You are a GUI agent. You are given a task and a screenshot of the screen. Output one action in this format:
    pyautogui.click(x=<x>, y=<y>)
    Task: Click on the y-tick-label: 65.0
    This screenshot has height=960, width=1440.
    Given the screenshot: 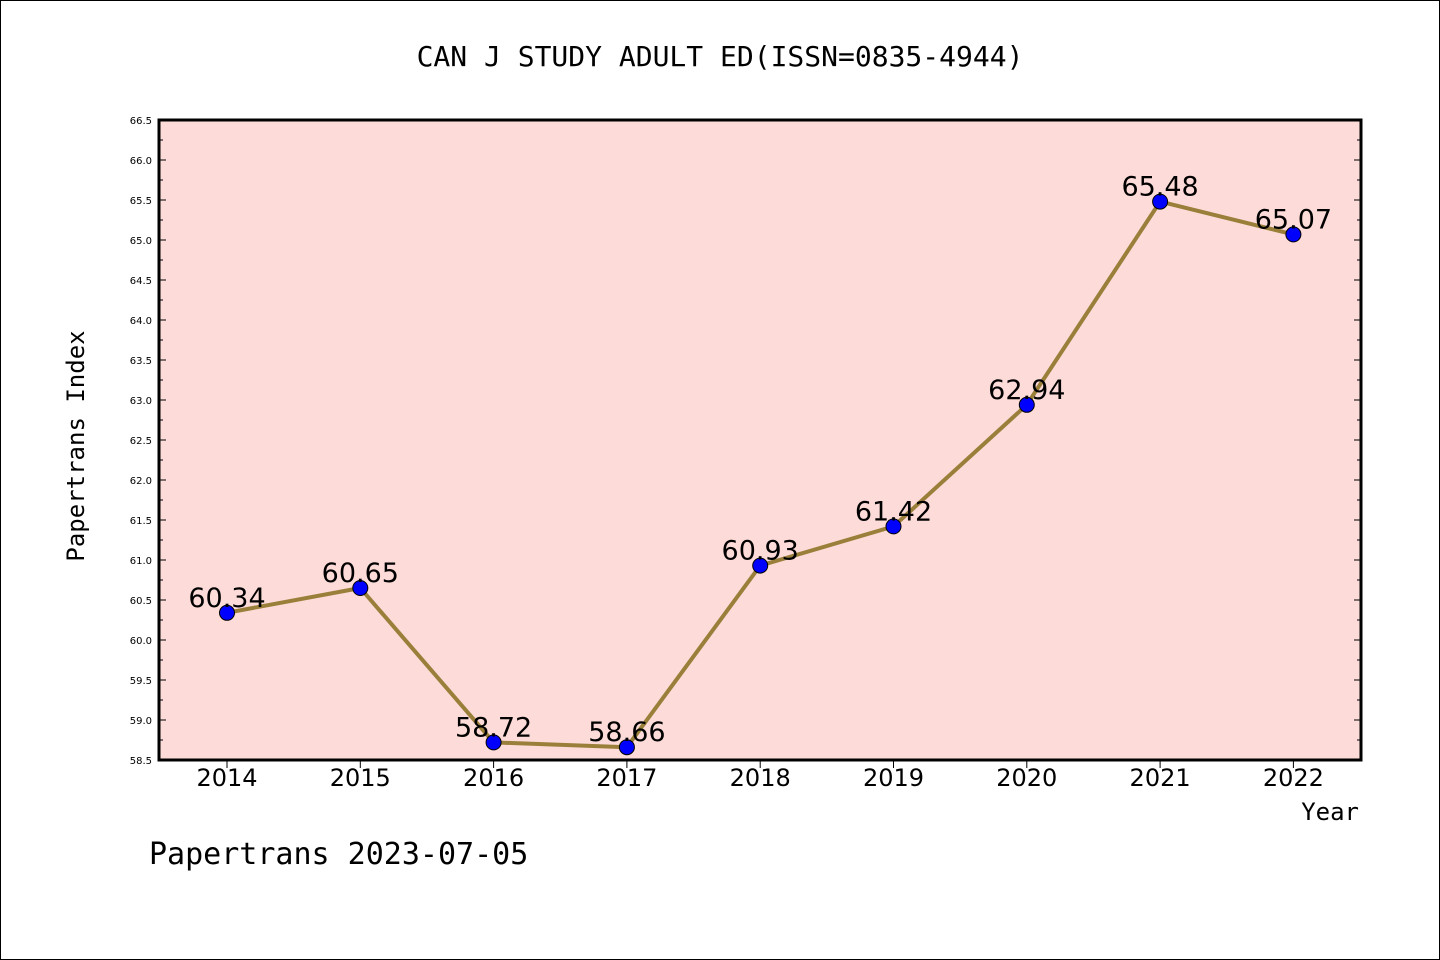 What is the action you would take?
    pyautogui.click(x=141, y=241)
    